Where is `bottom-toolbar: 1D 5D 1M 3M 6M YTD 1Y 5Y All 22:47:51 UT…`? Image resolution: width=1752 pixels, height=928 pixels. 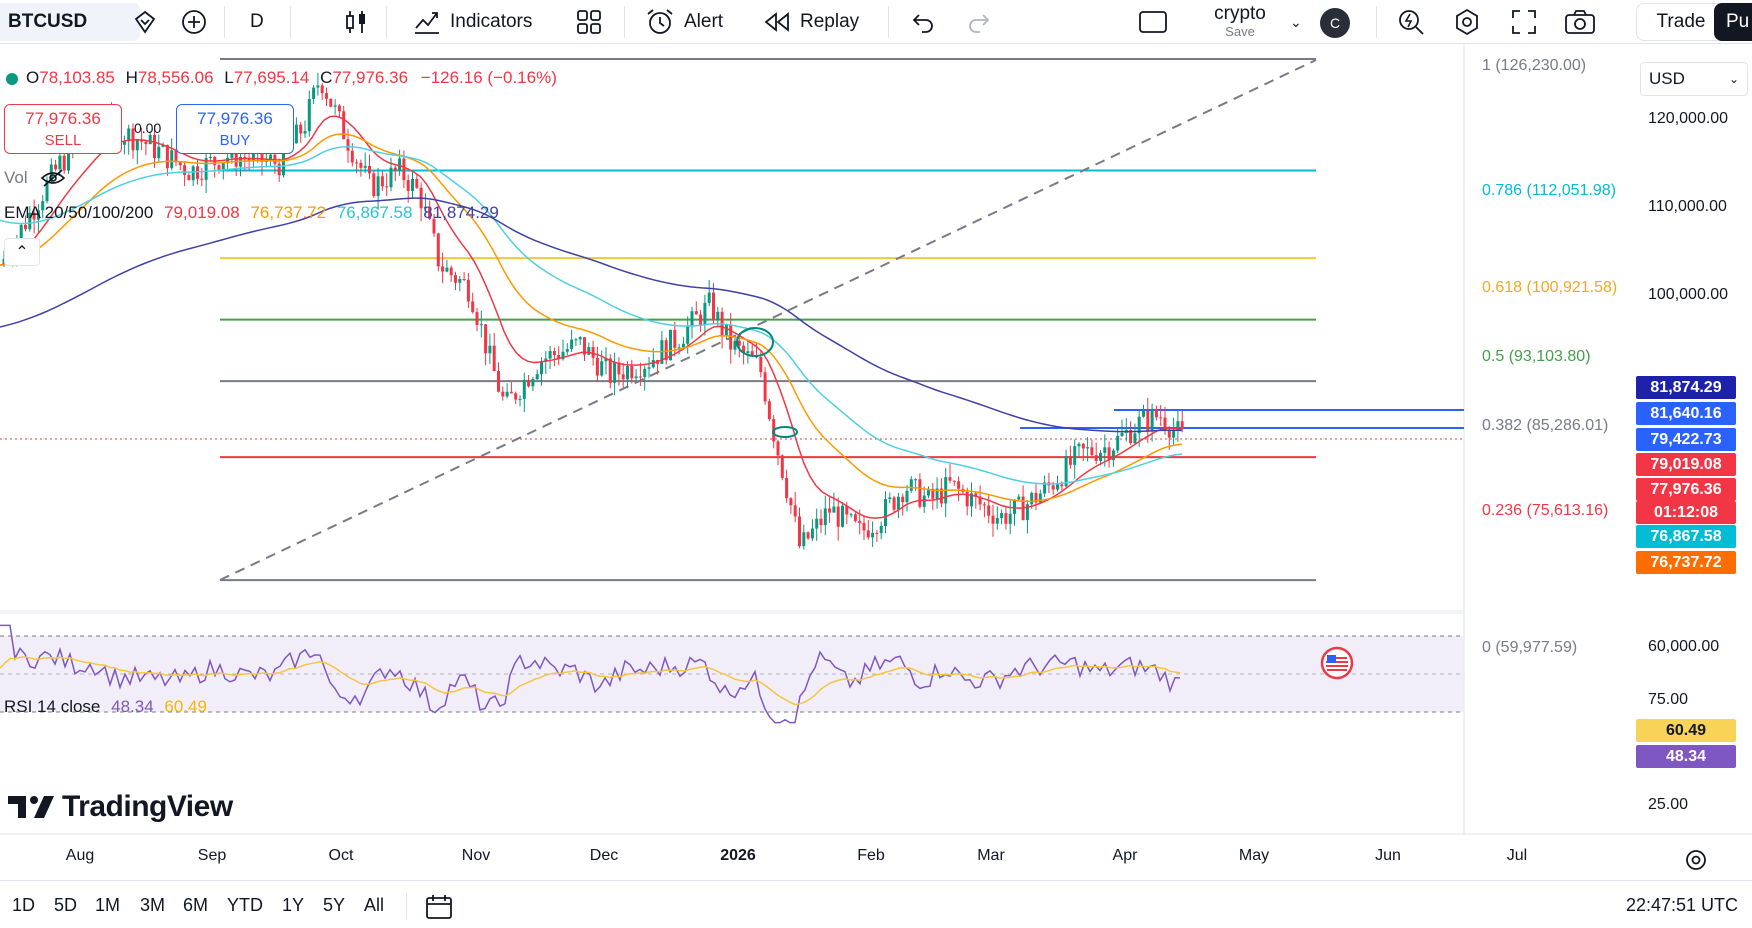 bottom-toolbar: 1D 5D 1M 3M 6M YTD 1Y 5Y All 22:47:51 UT… is located at coordinates (876, 904).